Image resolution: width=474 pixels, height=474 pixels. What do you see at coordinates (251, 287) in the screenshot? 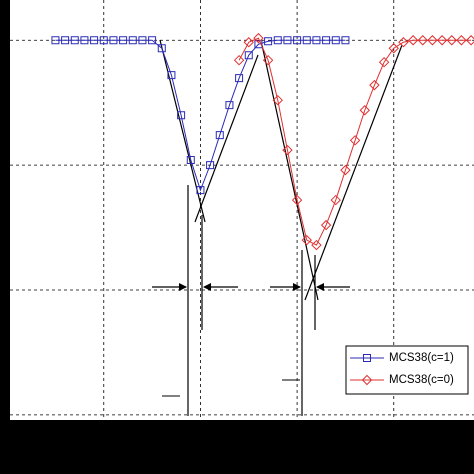
I see `arrowheads` at bounding box center [251, 287].